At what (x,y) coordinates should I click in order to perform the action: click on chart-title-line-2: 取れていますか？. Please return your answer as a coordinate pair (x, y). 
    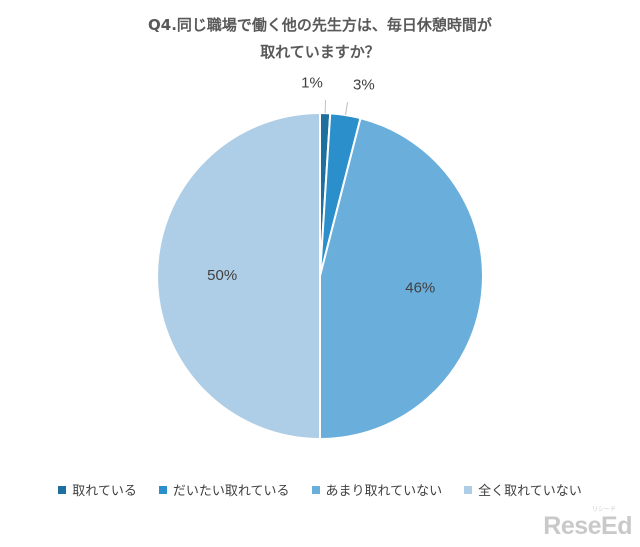
    Looking at the image, I should click on (320, 52).